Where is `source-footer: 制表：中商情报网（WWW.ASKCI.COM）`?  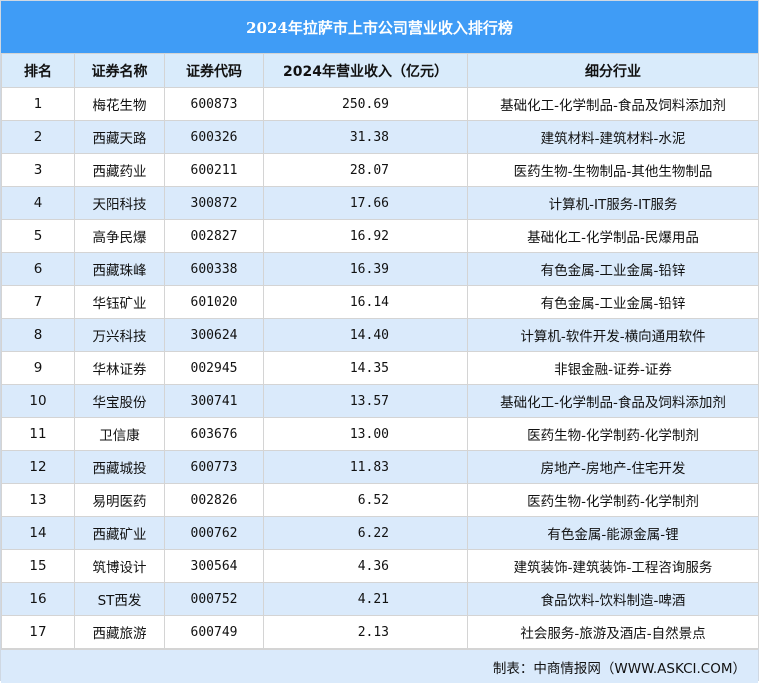 source-footer: 制表：中商情报网（WWW.ASKCI.COM） is located at coordinates (379, 666).